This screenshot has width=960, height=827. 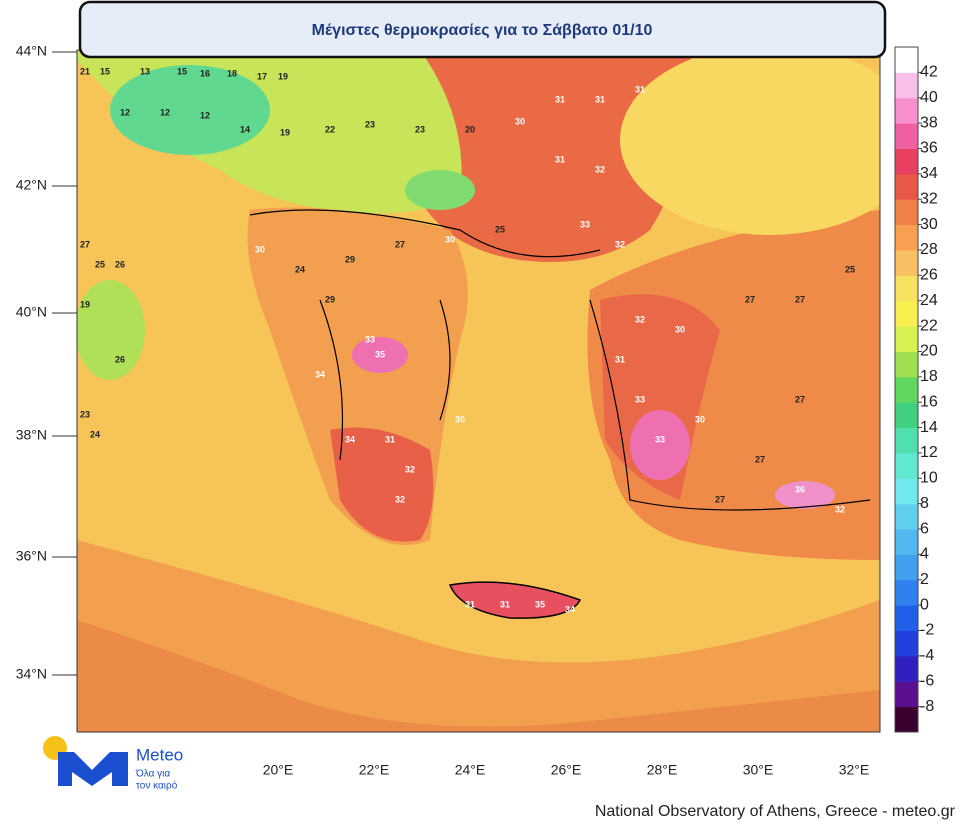 What do you see at coordinates (31, 312) in the screenshot?
I see `lat-label: 40°N` at bounding box center [31, 312].